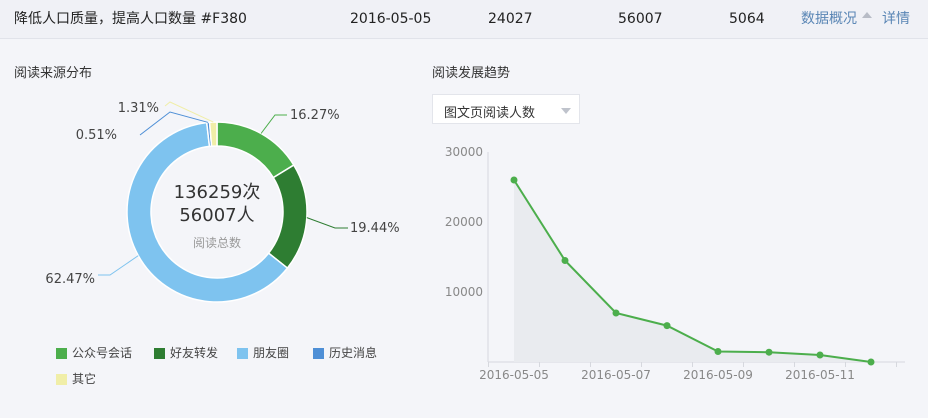  I want to click on total-reads-caption: 阅读总数, so click(217, 242).